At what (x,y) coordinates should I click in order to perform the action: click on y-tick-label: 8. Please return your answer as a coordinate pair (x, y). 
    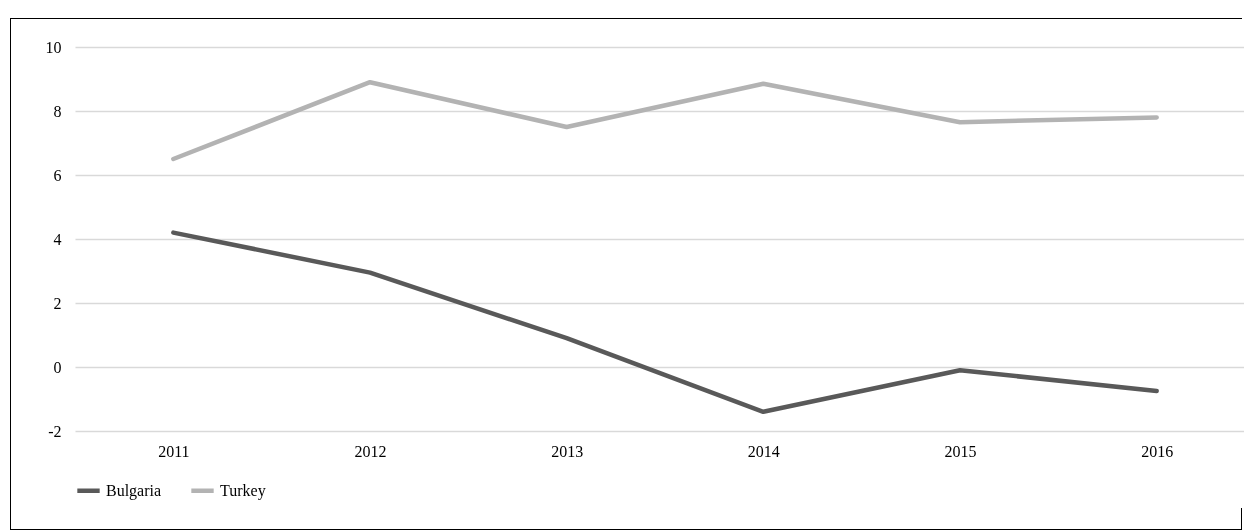
    Looking at the image, I should click on (57, 111).